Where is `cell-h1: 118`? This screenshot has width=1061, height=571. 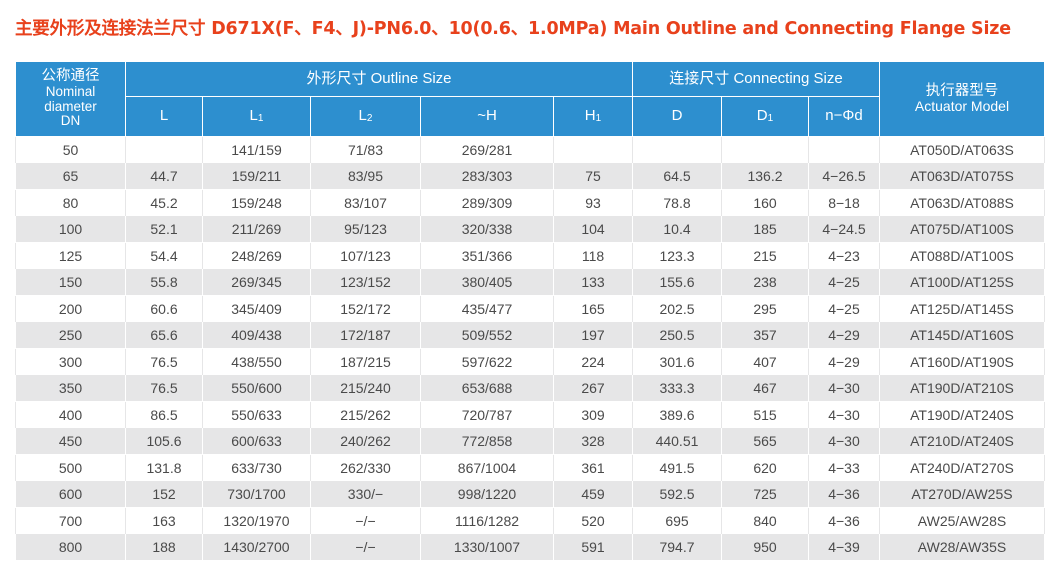 cell-h1: 118 is located at coordinates (593, 255).